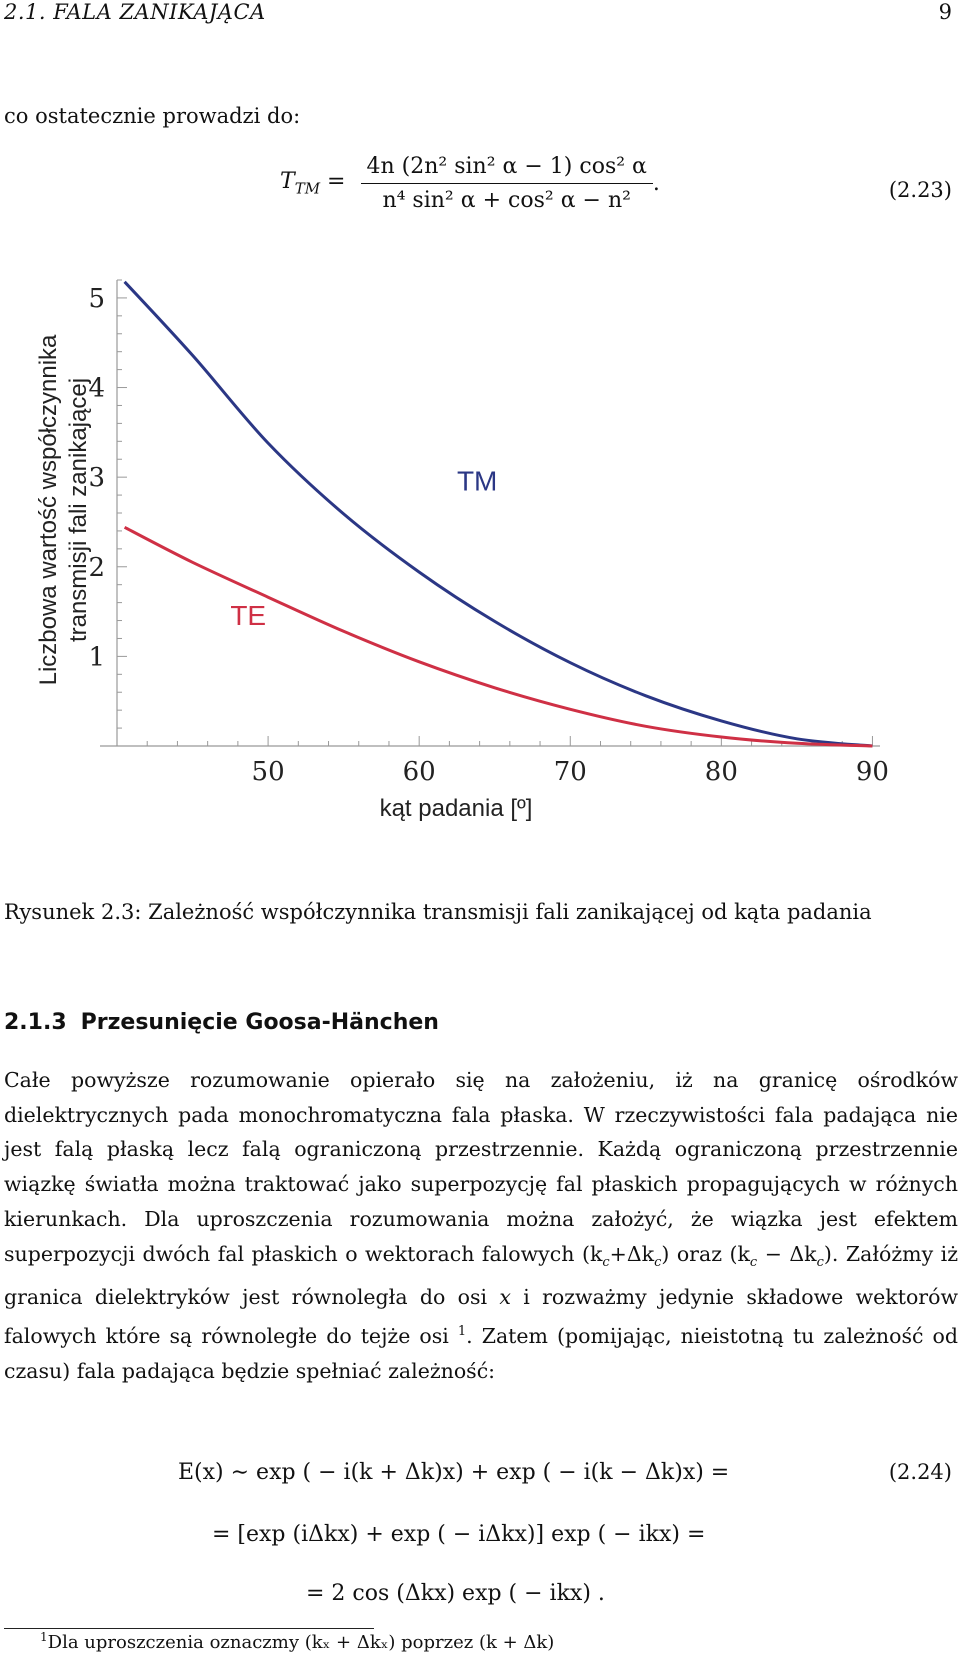  What do you see at coordinates (570, 772) in the screenshot?
I see `x-tick-label: 70` at bounding box center [570, 772].